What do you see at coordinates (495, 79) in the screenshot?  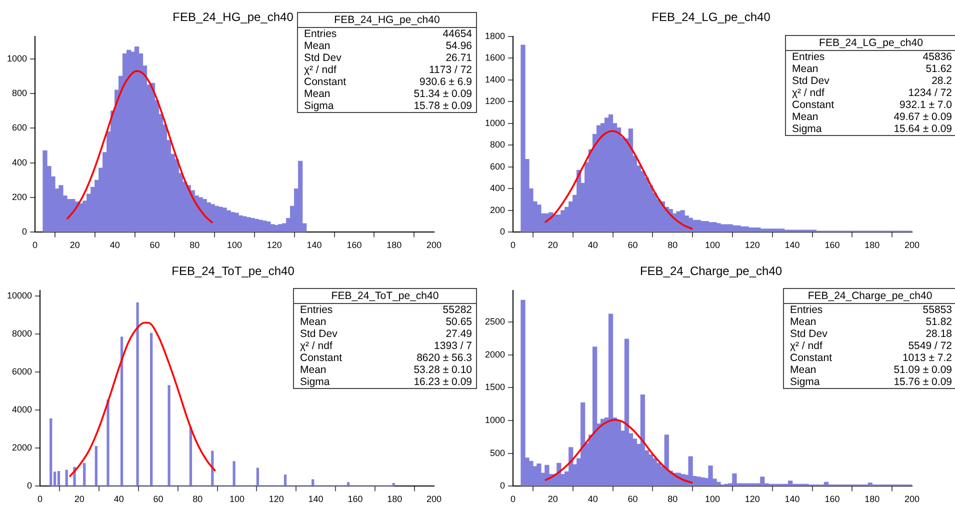 I see `y-tick-label: 1400` at bounding box center [495, 79].